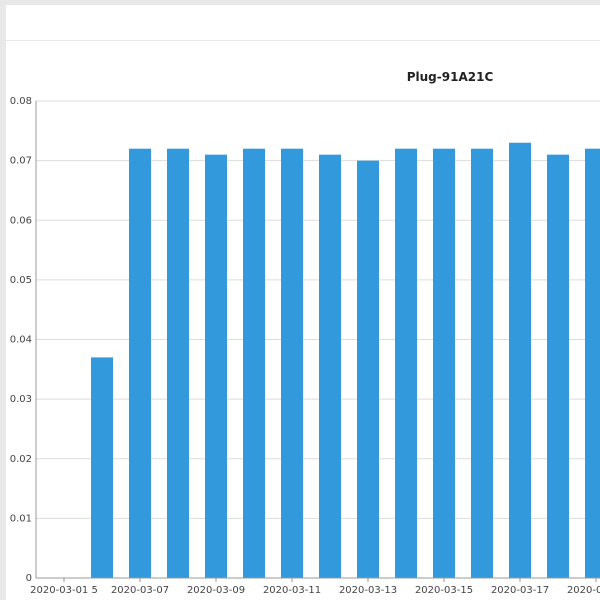  Describe the element at coordinates (140, 590) in the screenshot. I see `x-tick-label: 2020-03-07` at that location.